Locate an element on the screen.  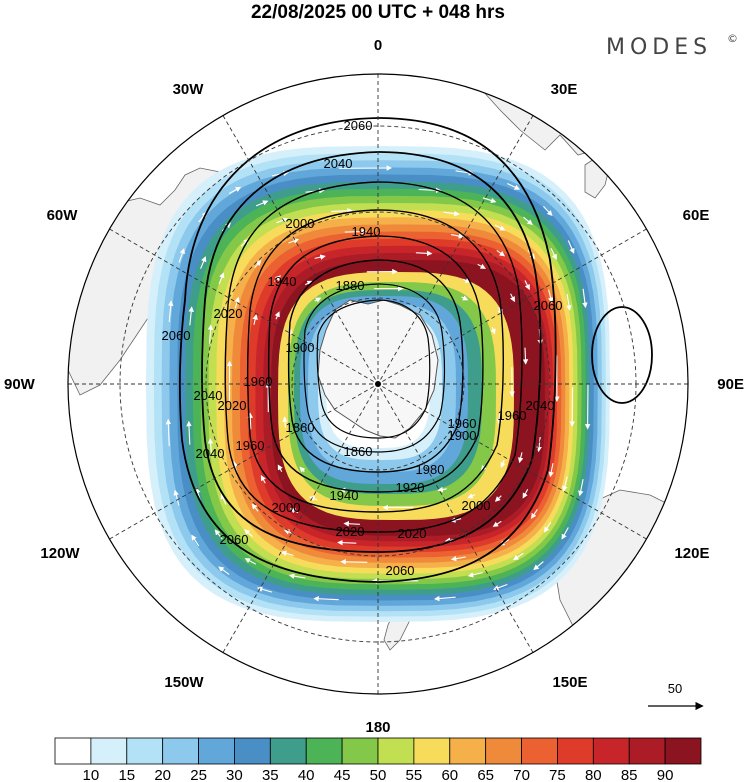
brand-logo: MODES is located at coordinates (659, 47).